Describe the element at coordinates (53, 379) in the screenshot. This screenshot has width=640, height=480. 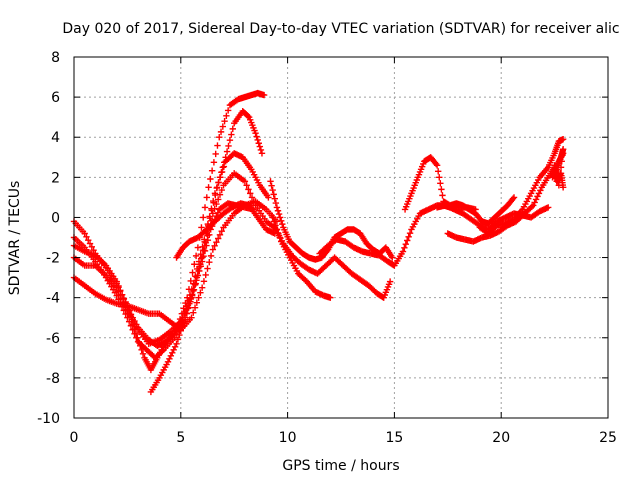
I see `y-tick-label: -8` at that location.